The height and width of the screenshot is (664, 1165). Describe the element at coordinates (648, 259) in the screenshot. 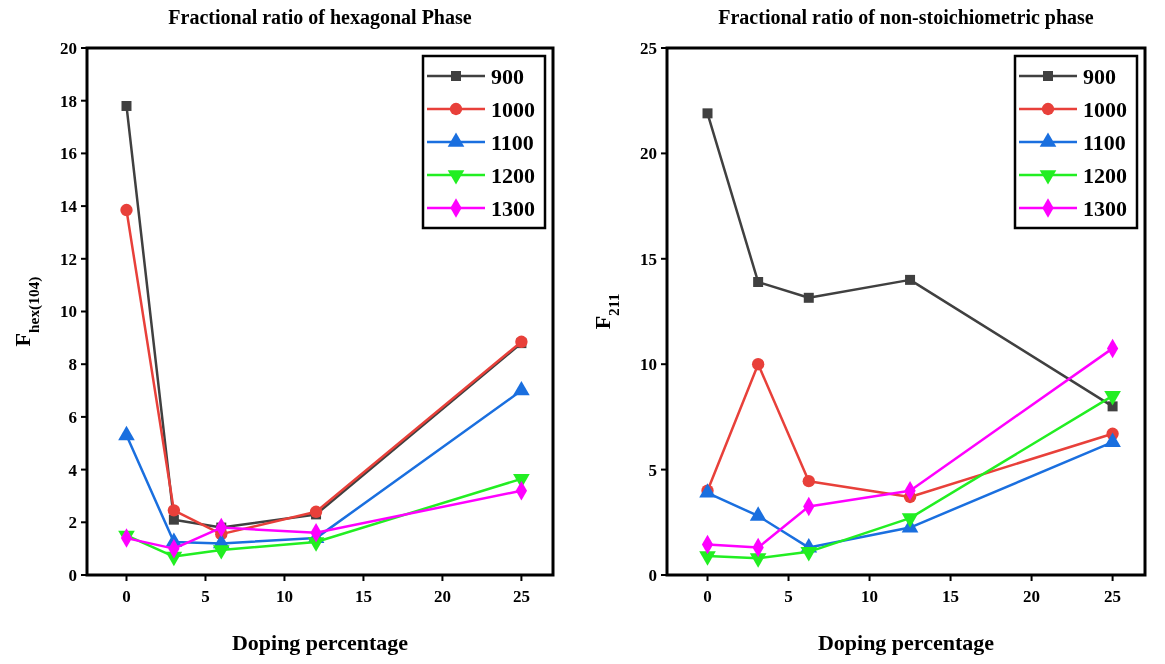

I see `y-tick-label: 15` at that location.